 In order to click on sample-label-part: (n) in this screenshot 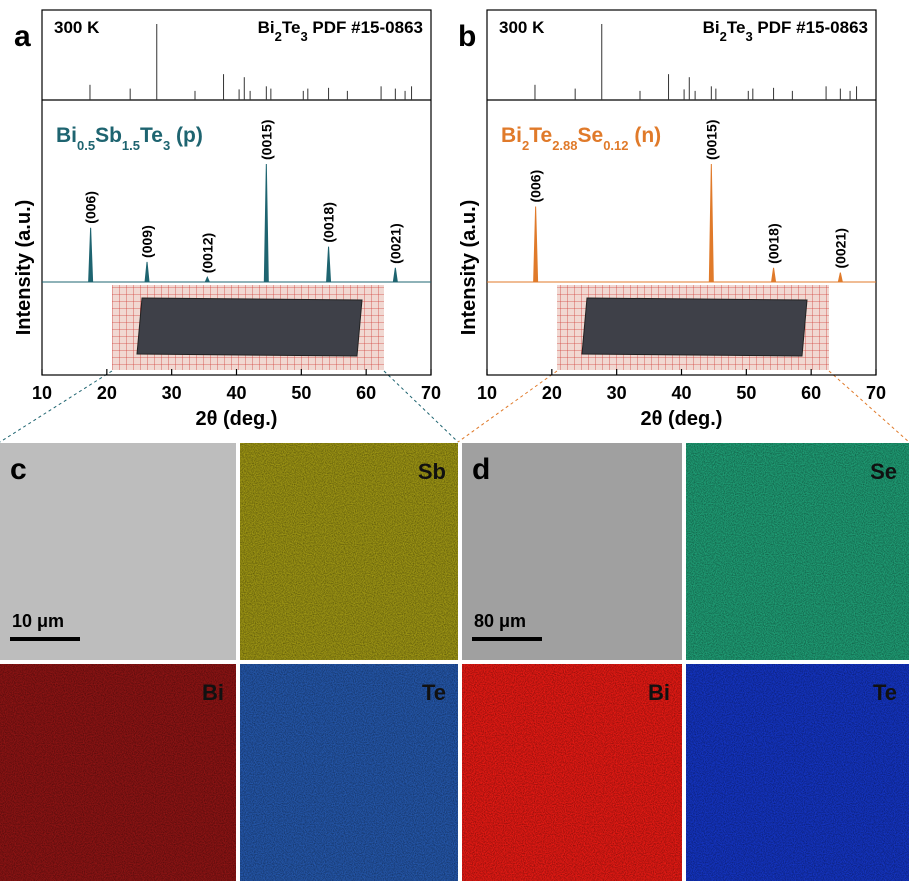, I will do `click(645, 135)`.